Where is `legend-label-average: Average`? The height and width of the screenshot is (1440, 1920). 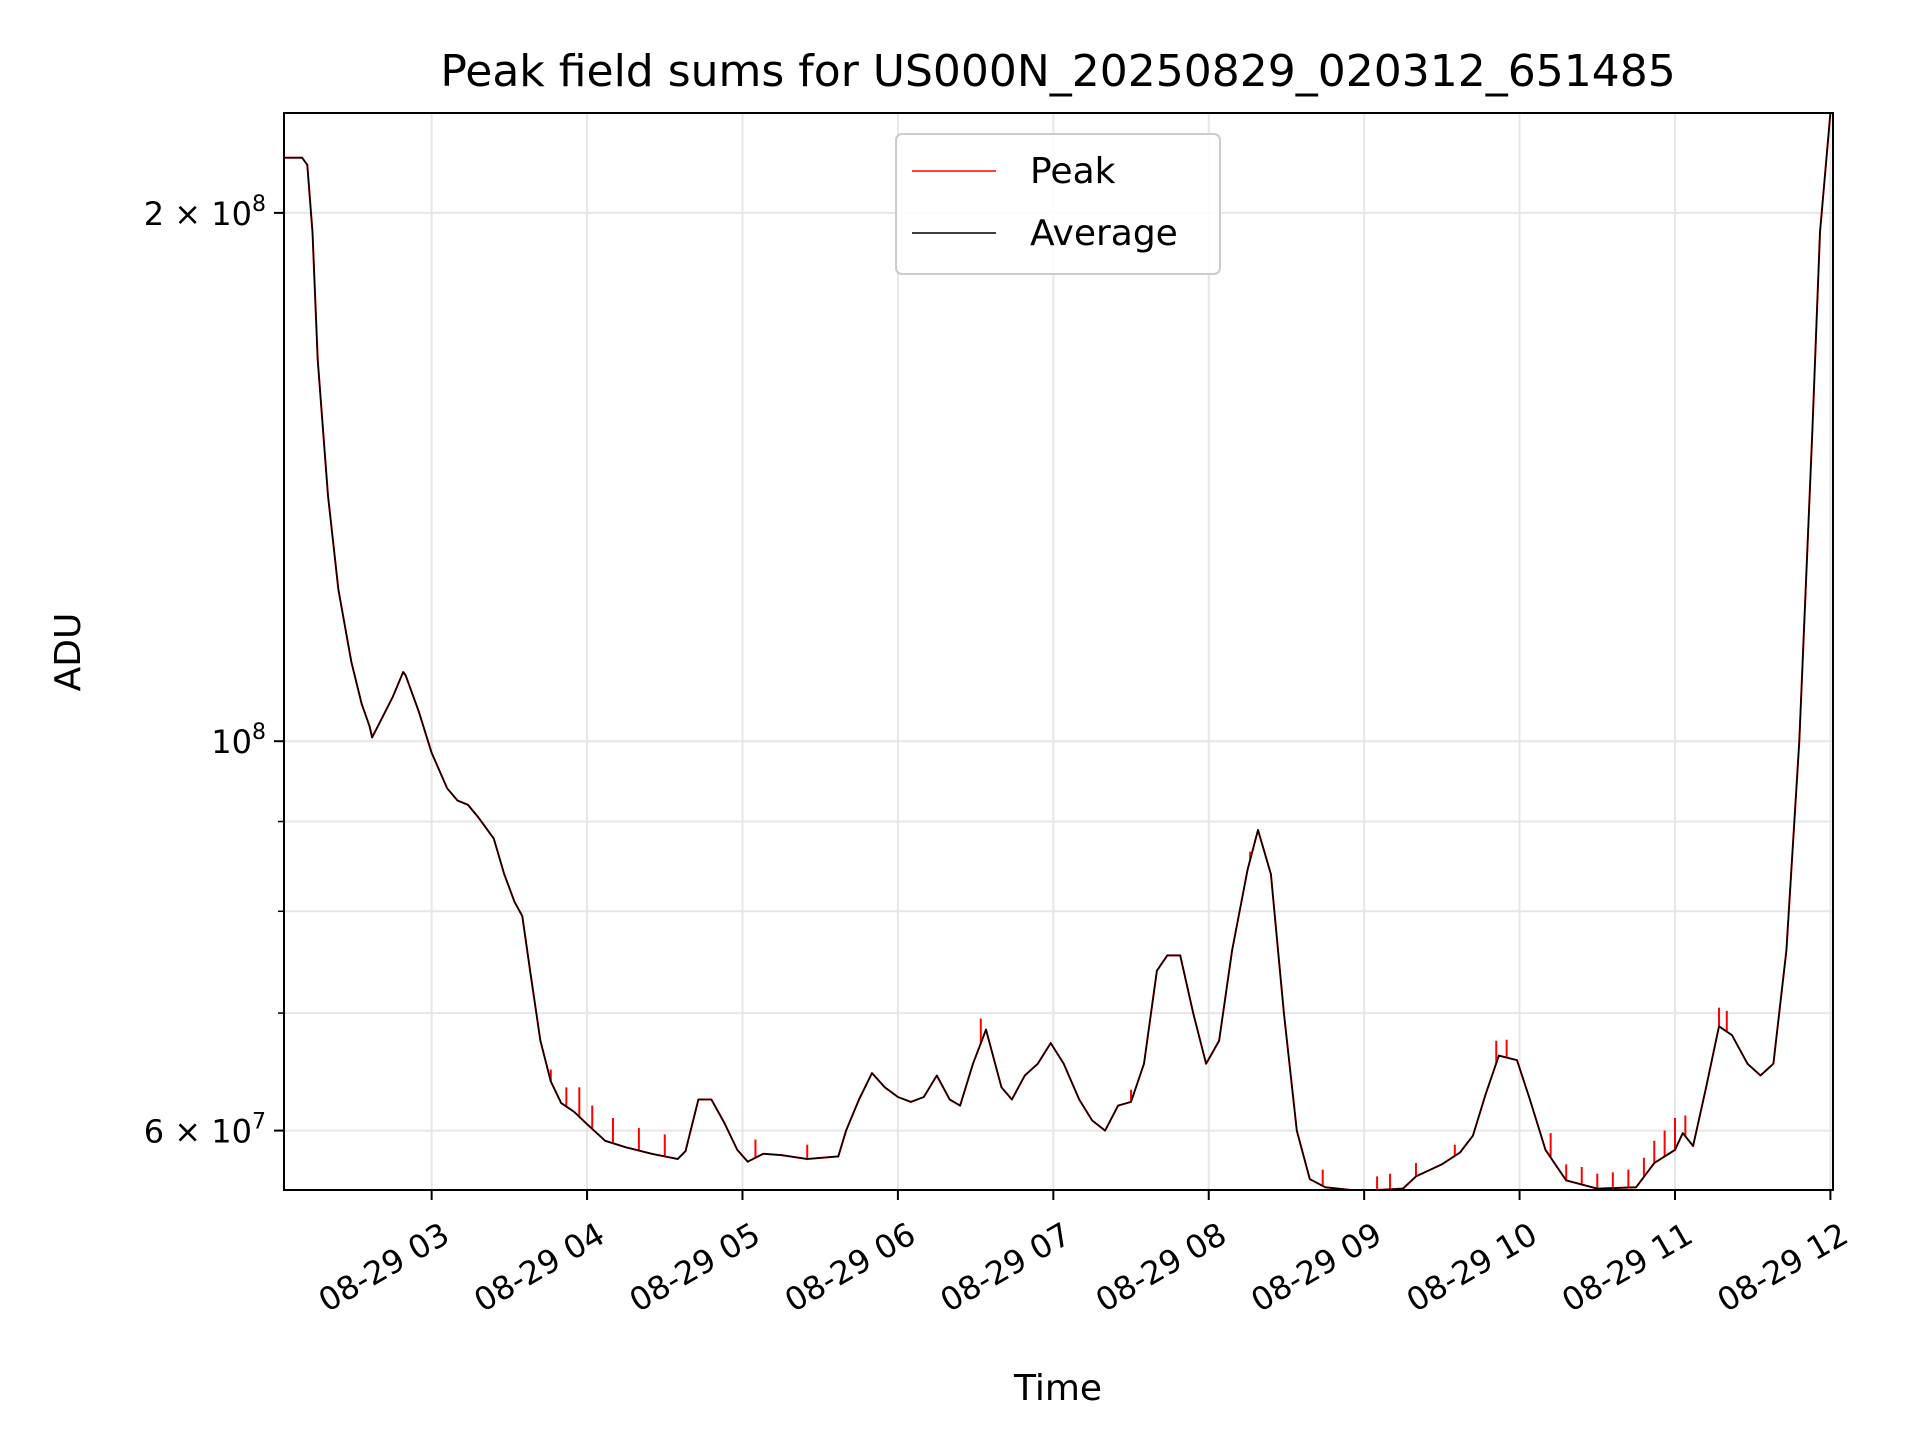
legend-label-average: Average is located at coordinates (1104, 233).